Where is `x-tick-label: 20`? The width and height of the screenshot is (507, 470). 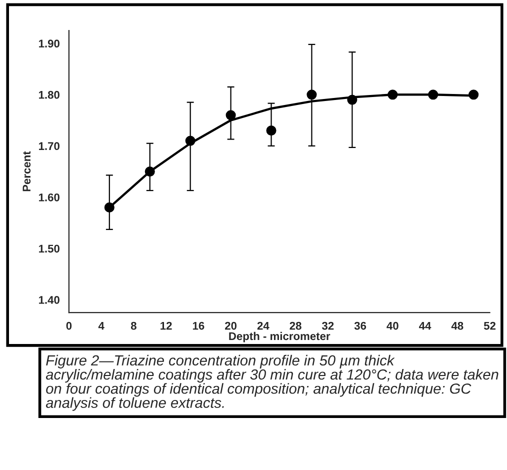
x-tick-label: 20 is located at coordinates (231, 326).